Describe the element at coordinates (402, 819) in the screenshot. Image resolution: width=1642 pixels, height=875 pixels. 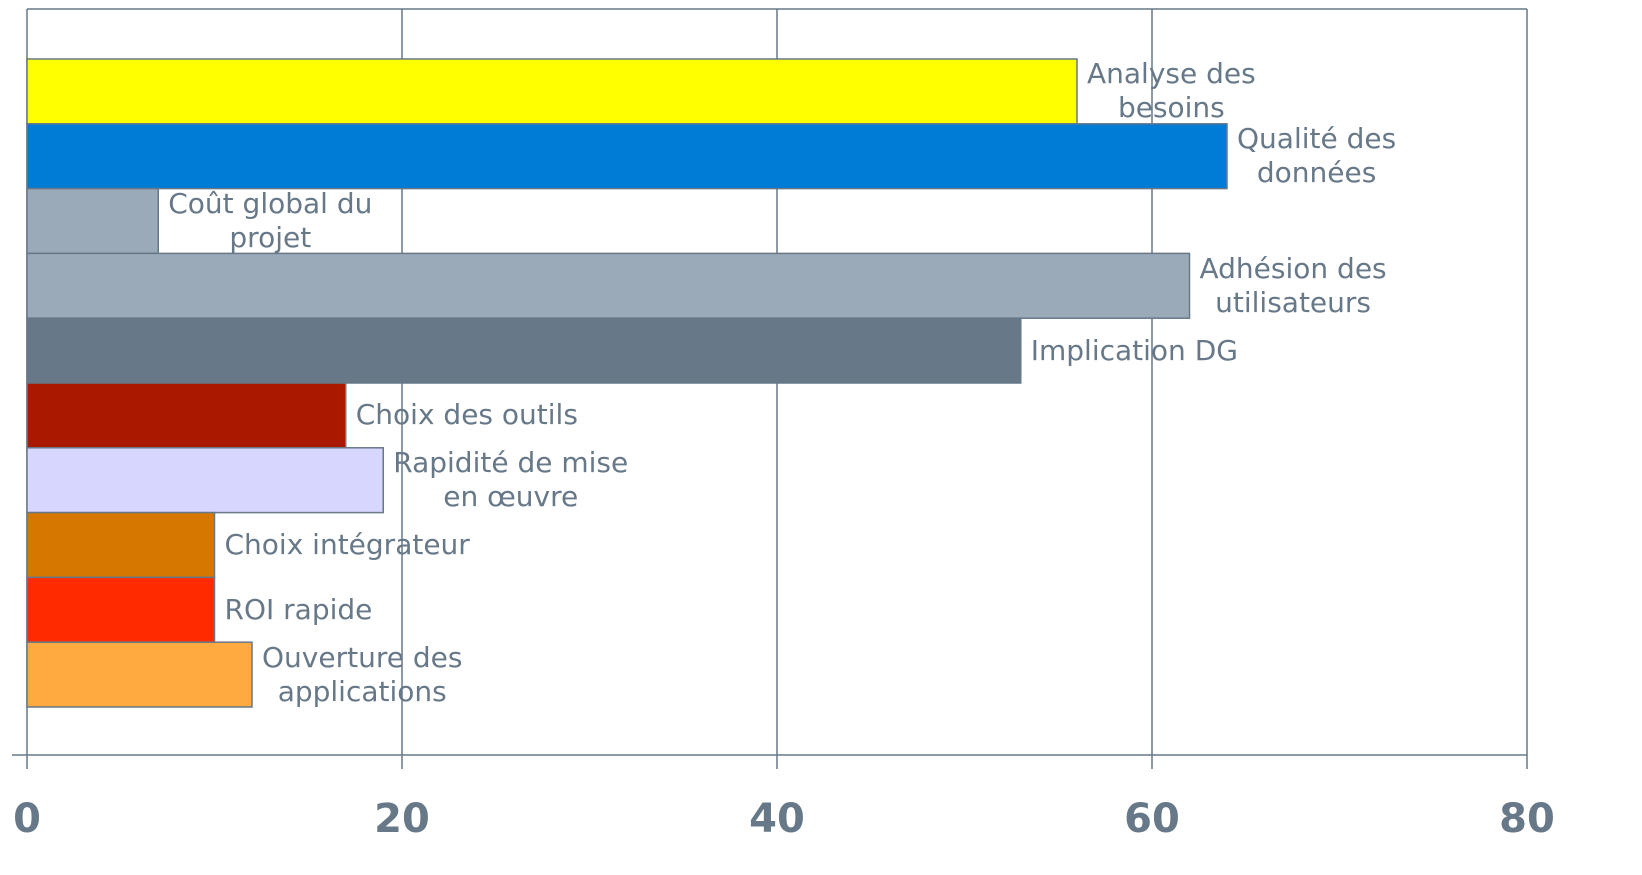
I see `x-tick-label: 20` at that location.